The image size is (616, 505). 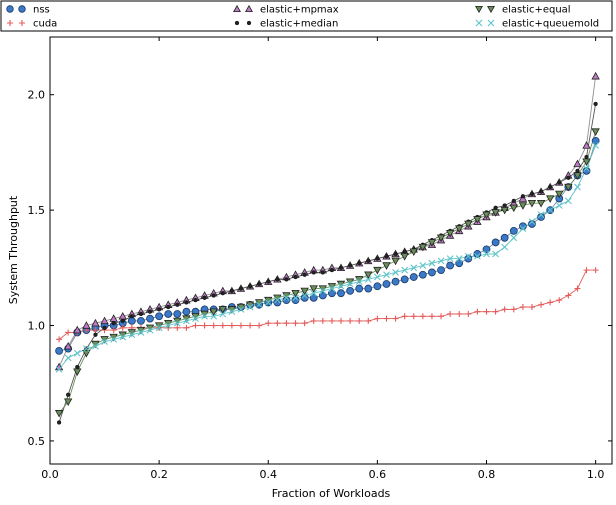 What do you see at coordinates (299, 10) in the screenshot?
I see `legend-label-elastic-mpmax: elastic+mpmax` at bounding box center [299, 10].